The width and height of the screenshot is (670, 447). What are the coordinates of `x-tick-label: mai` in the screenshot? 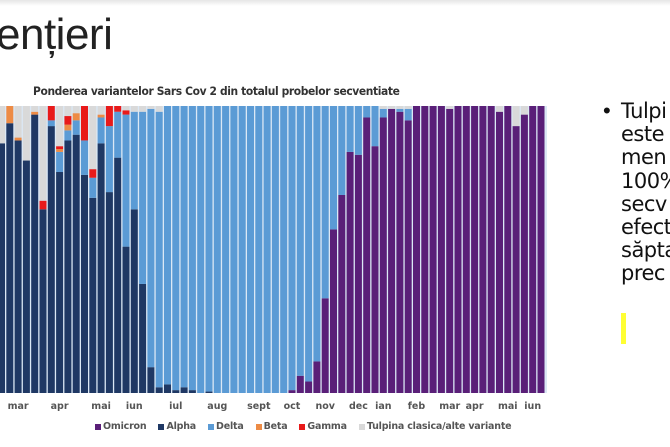 It's located at (508, 406).